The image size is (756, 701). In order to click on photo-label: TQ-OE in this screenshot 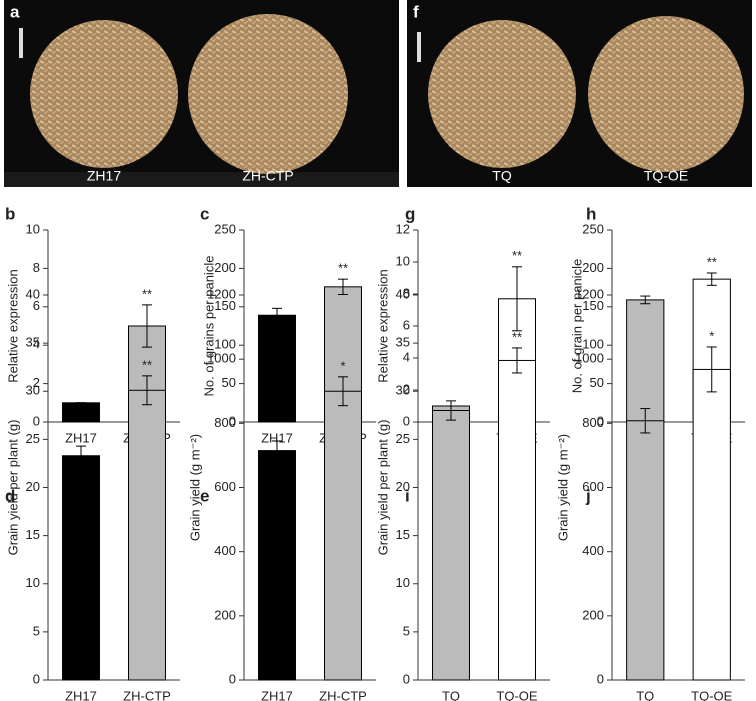, I will do `click(666, 176)`.